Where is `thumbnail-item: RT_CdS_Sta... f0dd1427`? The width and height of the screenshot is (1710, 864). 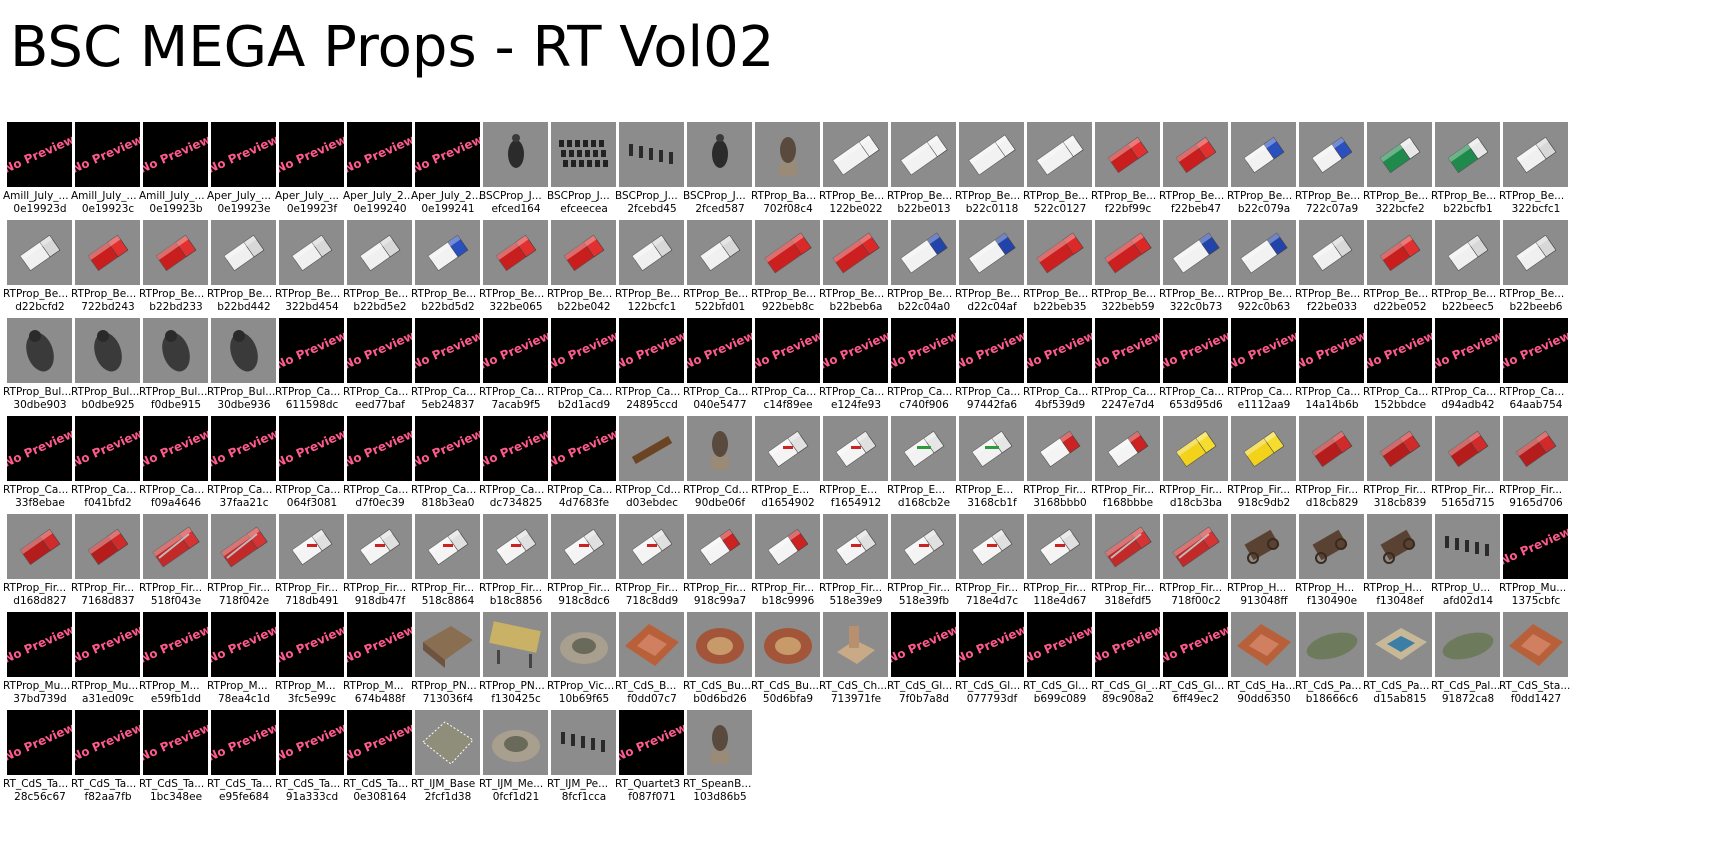 thumbnail-item: RT_CdS_Sta... f0dd1427 is located at coordinates (1538, 665).